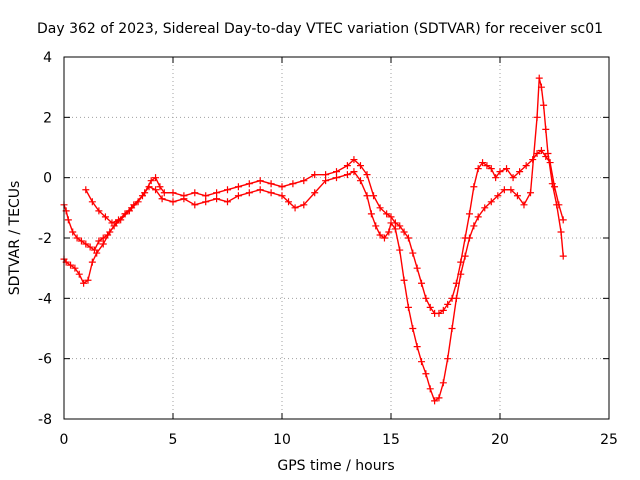 The width and height of the screenshot is (640, 480). What do you see at coordinates (47, 179) in the screenshot?
I see `y-tick-label: 0` at bounding box center [47, 179].